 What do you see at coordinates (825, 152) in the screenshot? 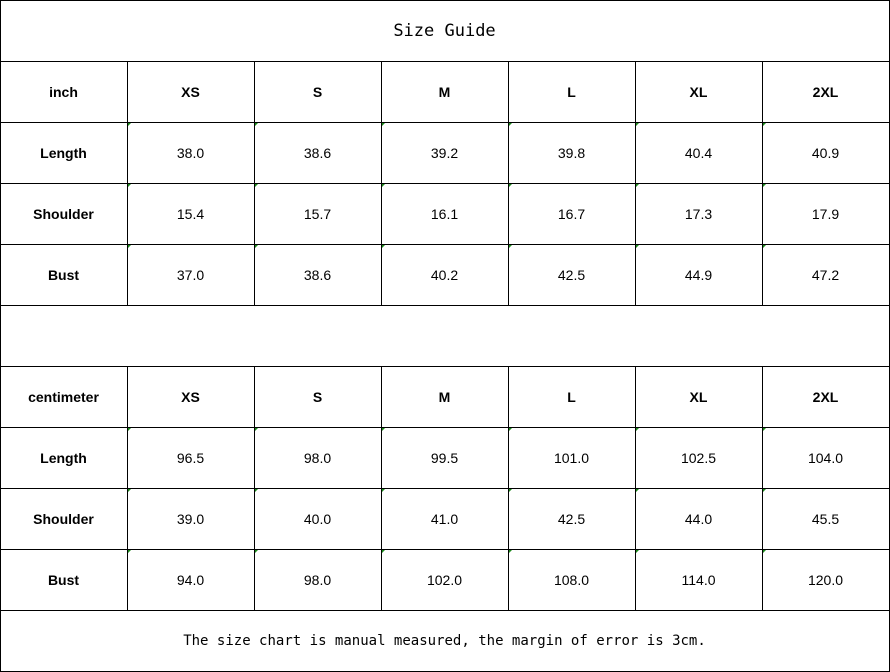
I see `table-cell: 40.9` at bounding box center [825, 152].